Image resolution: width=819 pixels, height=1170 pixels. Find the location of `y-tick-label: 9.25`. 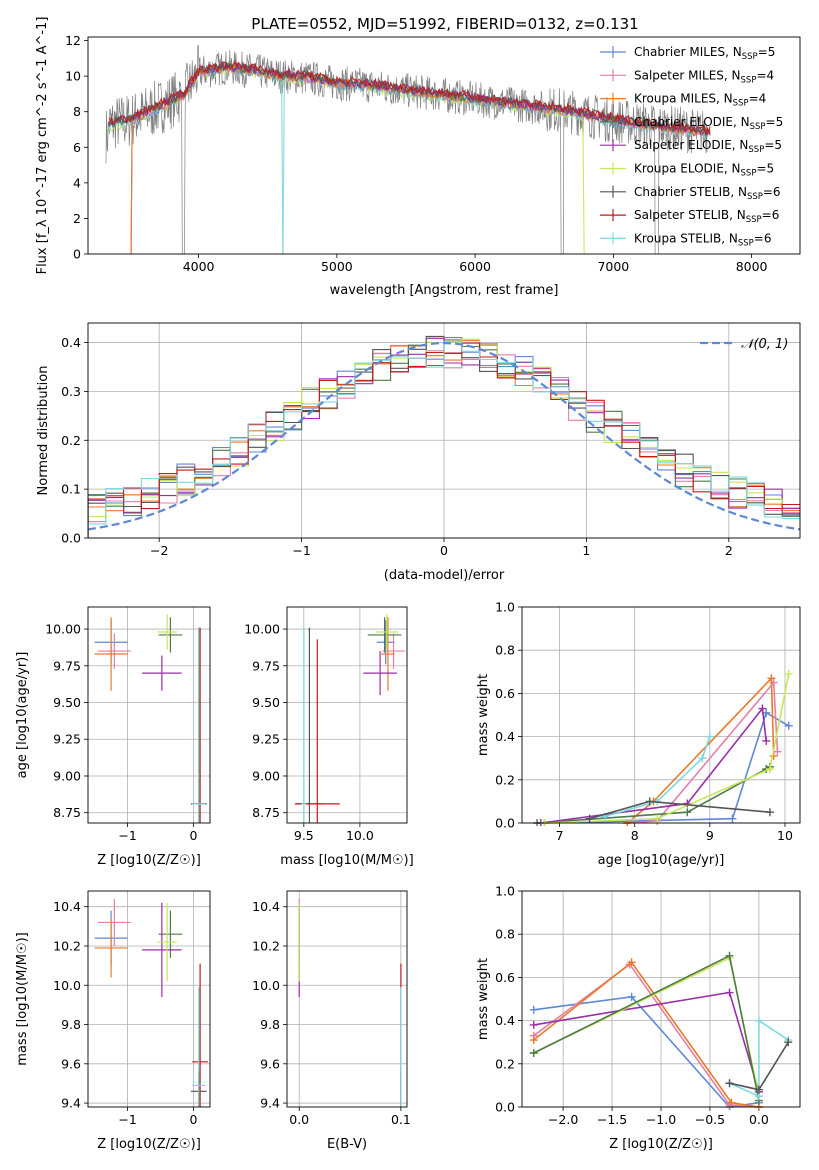

y-tick-label: 9.25 is located at coordinates (67, 739).